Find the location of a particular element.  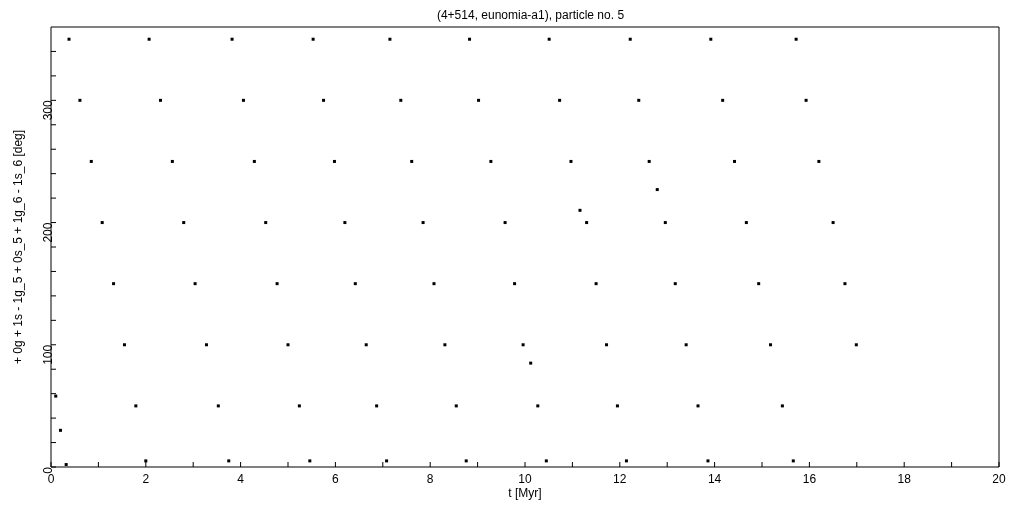

x-tick-label: 8 is located at coordinates (430, 478).